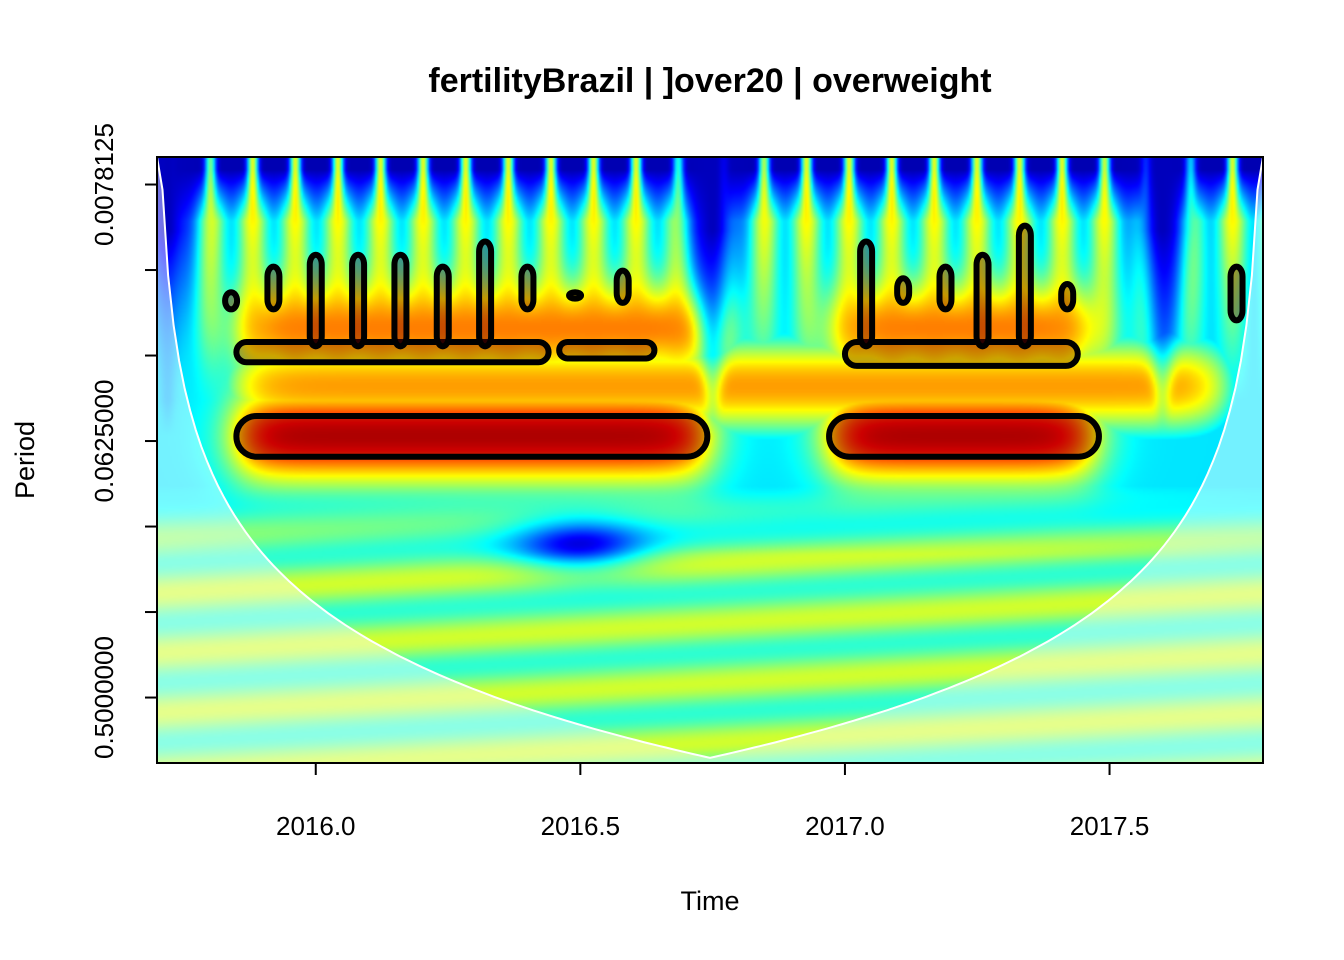 This screenshot has height=960, width=1344. What do you see at coordinates (104, 441) in the screenshot?
I see `y-tick-label: 0.0625000` at bounding box center [104, 441].